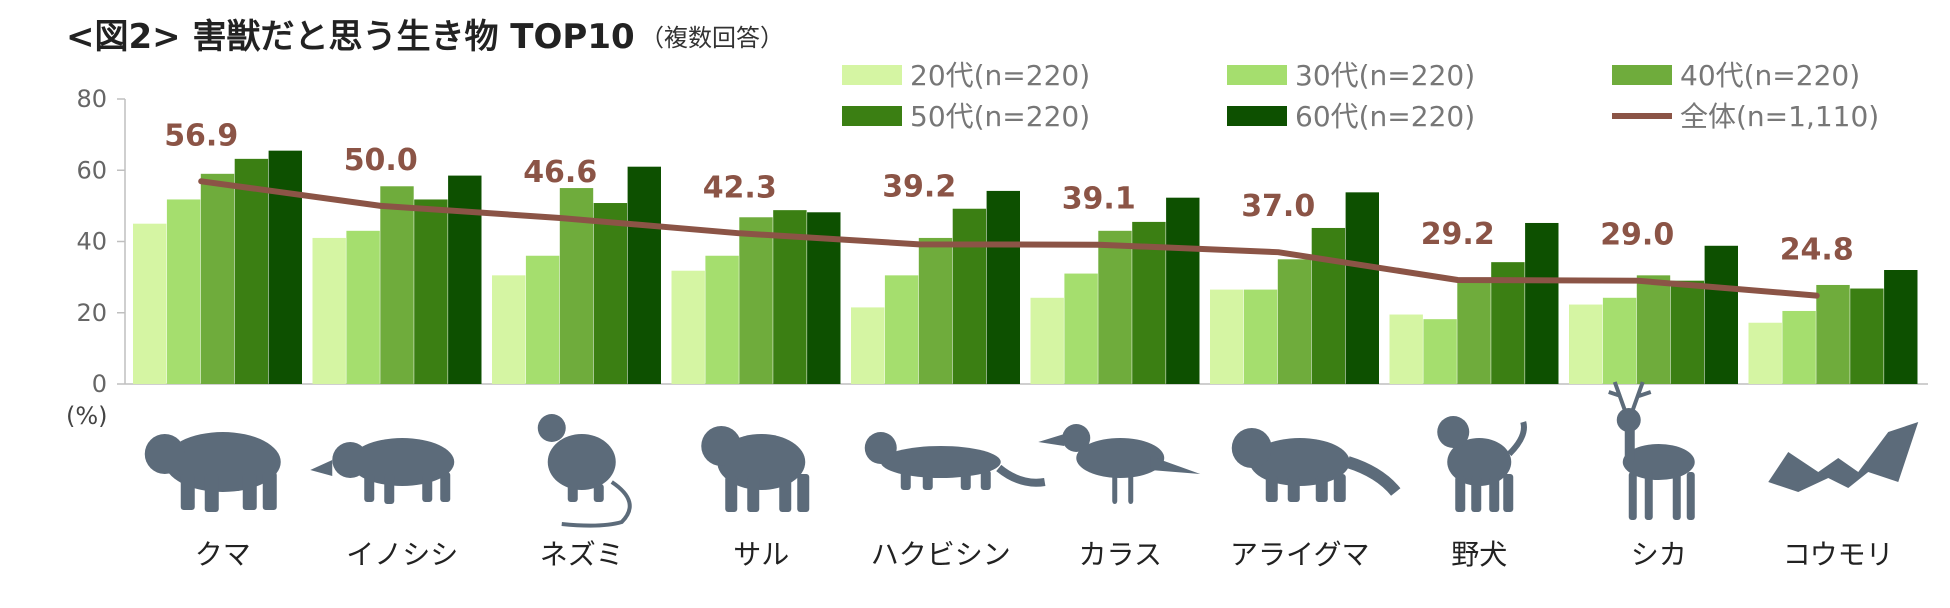 The image size is (1950, 608). I want to click on category-label: 野犬, so click(1479, 554).